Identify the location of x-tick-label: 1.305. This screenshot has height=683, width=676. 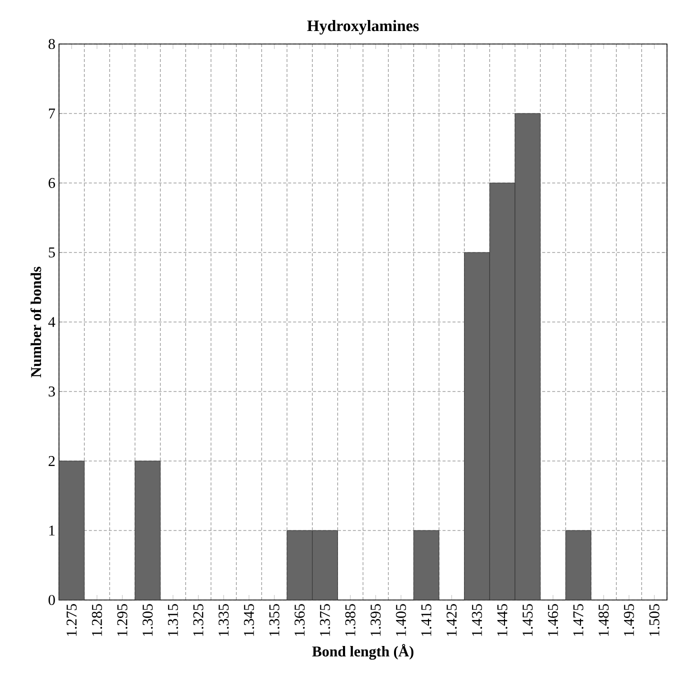
(147, 620).